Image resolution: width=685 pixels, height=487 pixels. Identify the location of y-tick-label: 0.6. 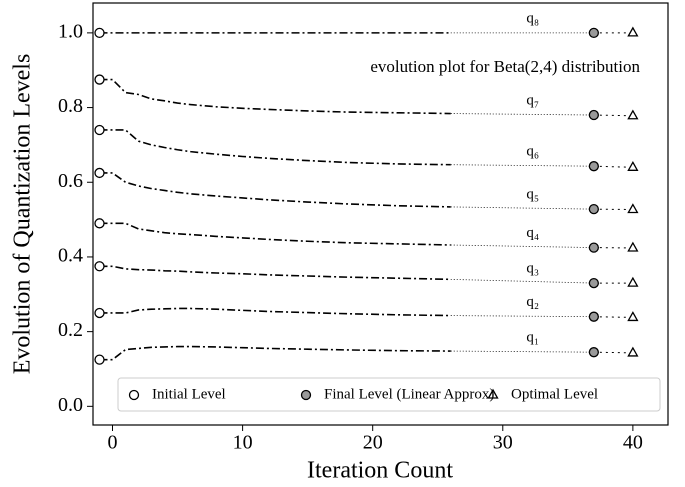
(70, 181).